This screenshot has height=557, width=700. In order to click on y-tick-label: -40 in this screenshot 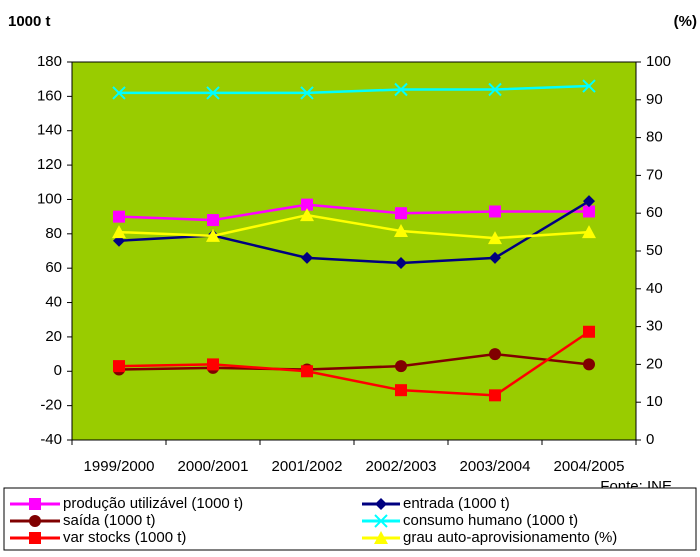, I will do `click(51, 439)`.